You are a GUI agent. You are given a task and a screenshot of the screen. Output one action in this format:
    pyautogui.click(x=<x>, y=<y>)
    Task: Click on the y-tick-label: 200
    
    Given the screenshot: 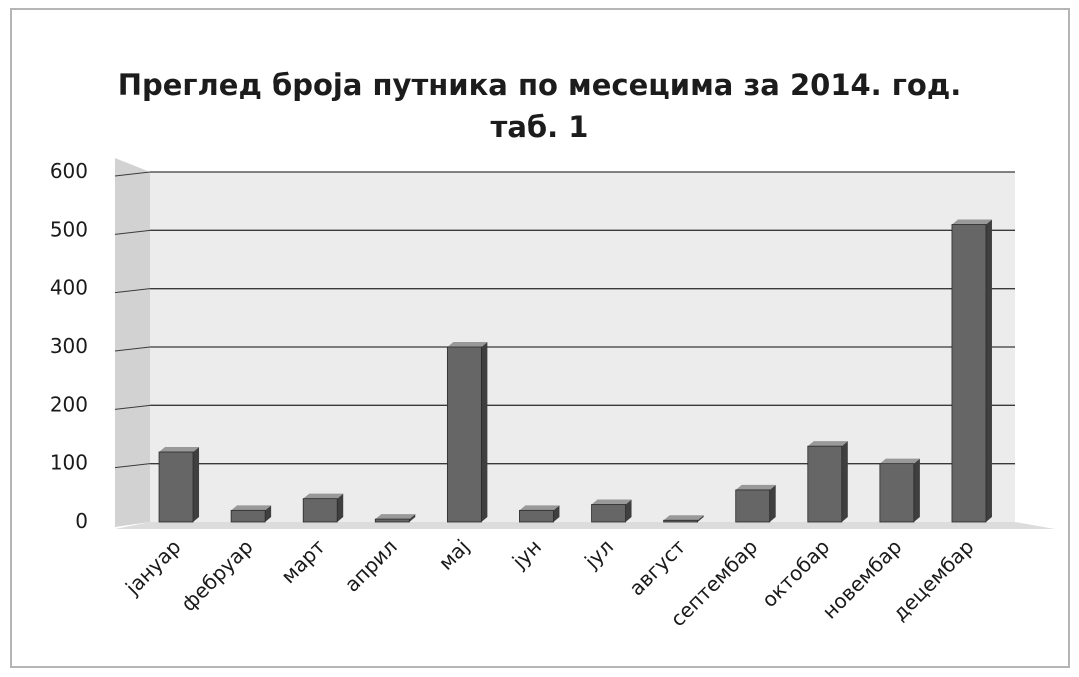 What is the action you would take?
    pyautogui.click(x=69, y=404)
    